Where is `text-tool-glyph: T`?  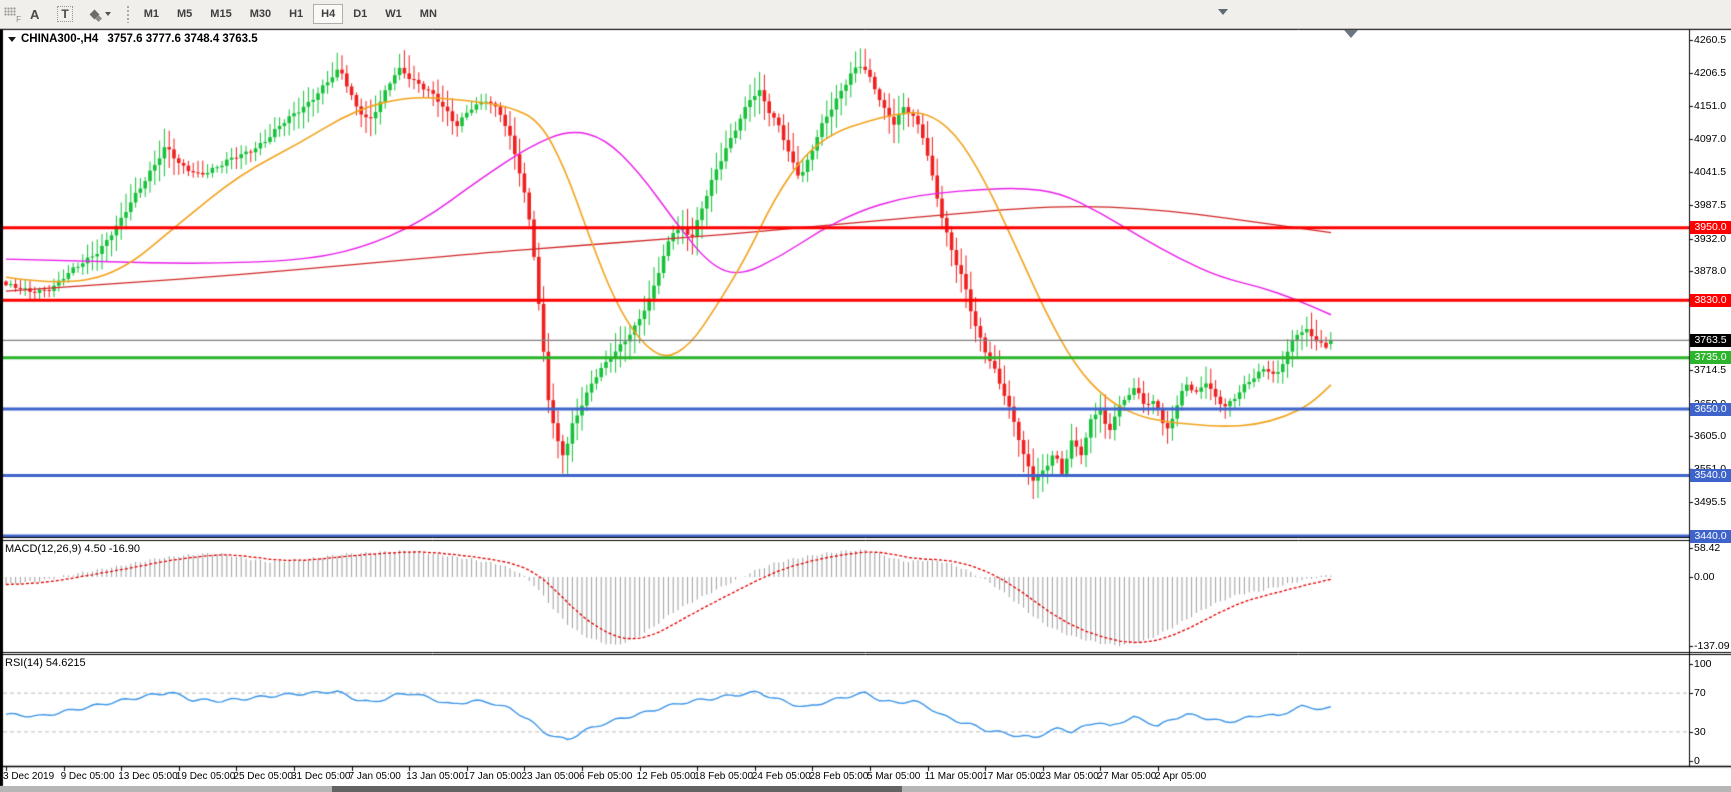
text-tool-glyph: T is located at coordinates (65, 14).